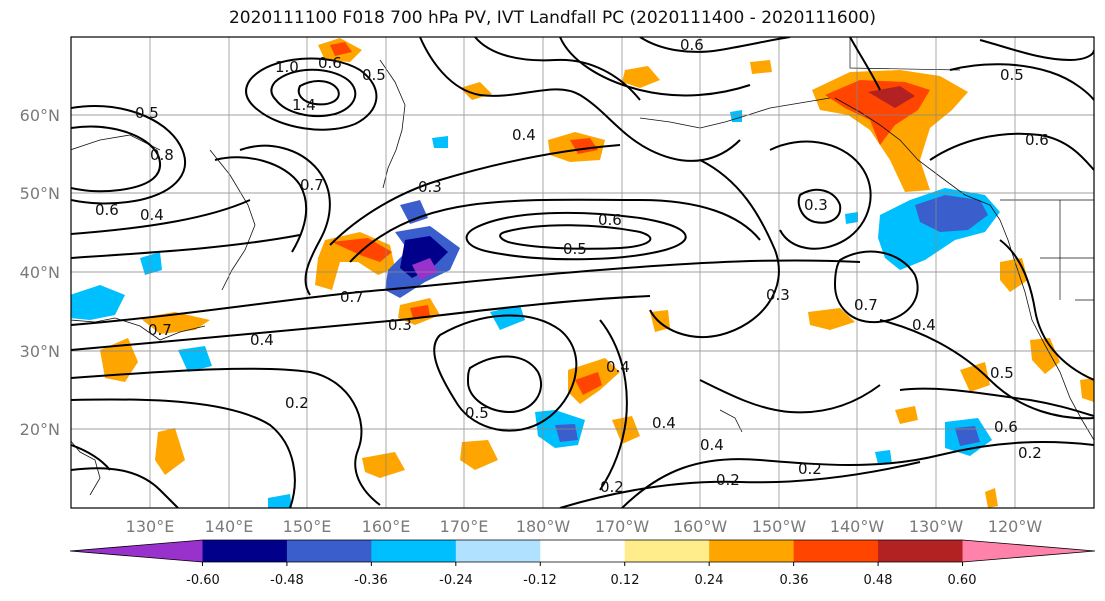 Image resolution: width=1105 pixels, height=601 pixels. What do you see at coordinates (622, 526) in the screenshot?
I see `lon-label: 170°W` at bounding box center [622, 526].